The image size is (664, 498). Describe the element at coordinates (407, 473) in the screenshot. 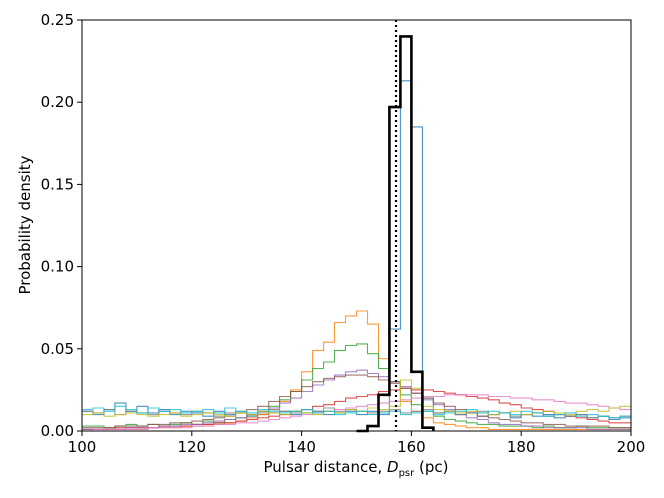

I see `x-axis-label-subscript: psr` at that location.